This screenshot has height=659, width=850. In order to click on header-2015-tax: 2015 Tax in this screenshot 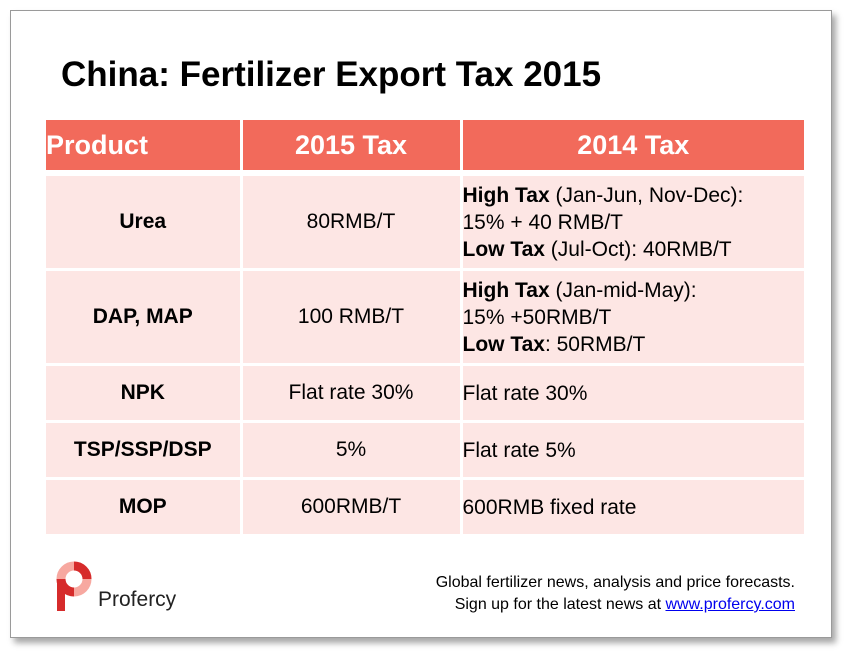, I will do `click(352, 148)`.